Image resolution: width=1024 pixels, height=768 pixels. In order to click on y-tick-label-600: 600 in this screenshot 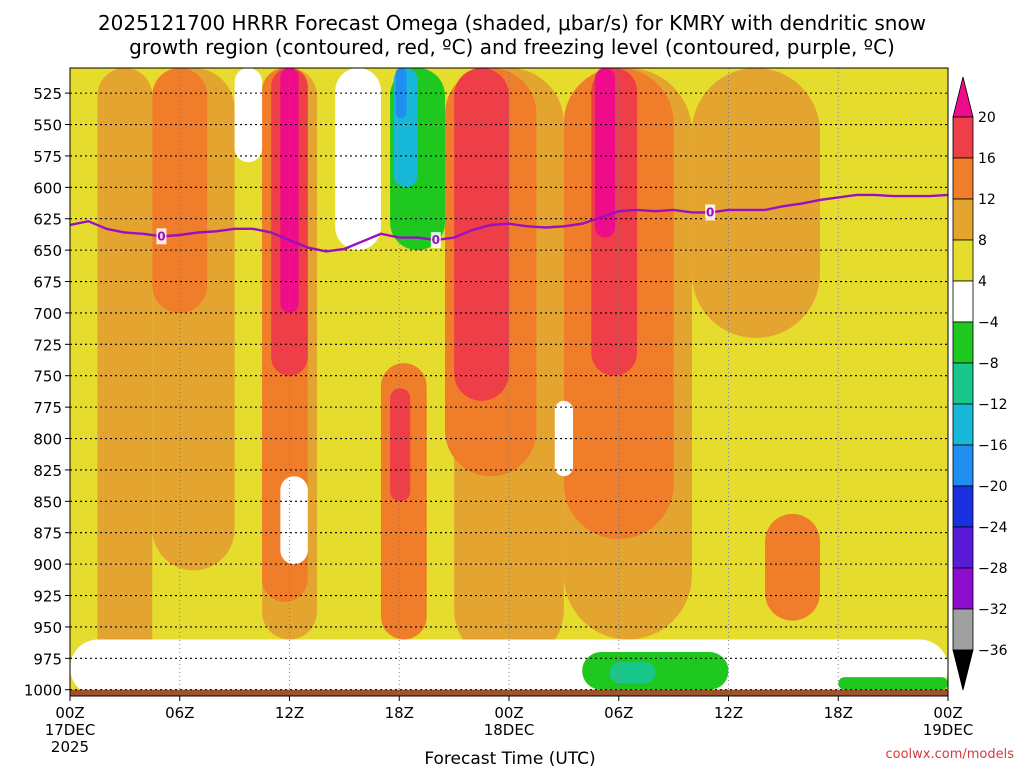, I will do `click(47, 188)`.